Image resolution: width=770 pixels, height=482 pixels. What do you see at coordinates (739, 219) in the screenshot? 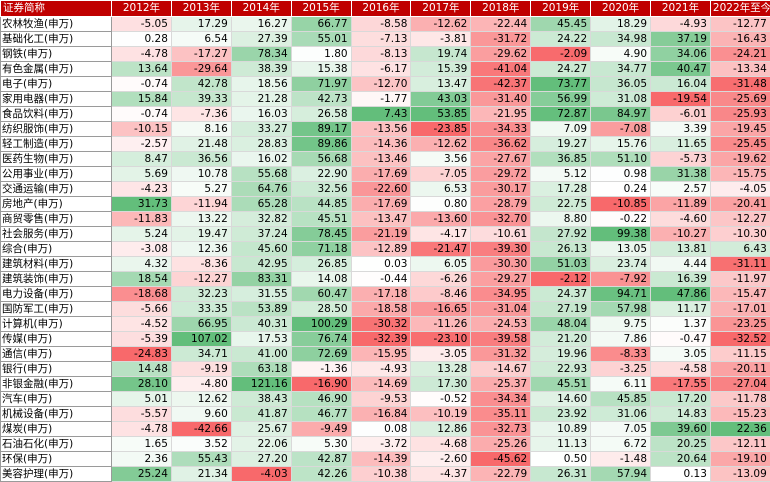
I see `value-cell: -12.27` at bounding box center [739, 219].